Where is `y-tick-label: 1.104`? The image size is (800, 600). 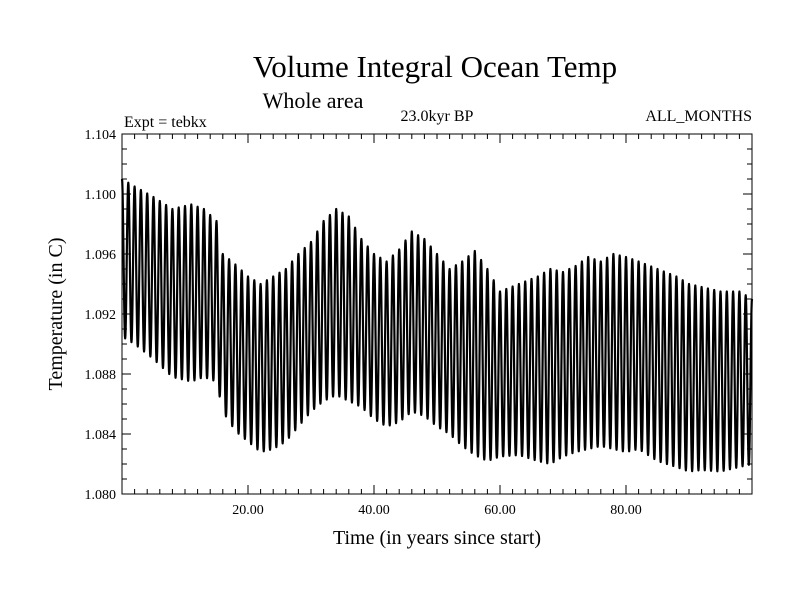
y-tick-label: 1.104 is located at coordinates (101, 135).